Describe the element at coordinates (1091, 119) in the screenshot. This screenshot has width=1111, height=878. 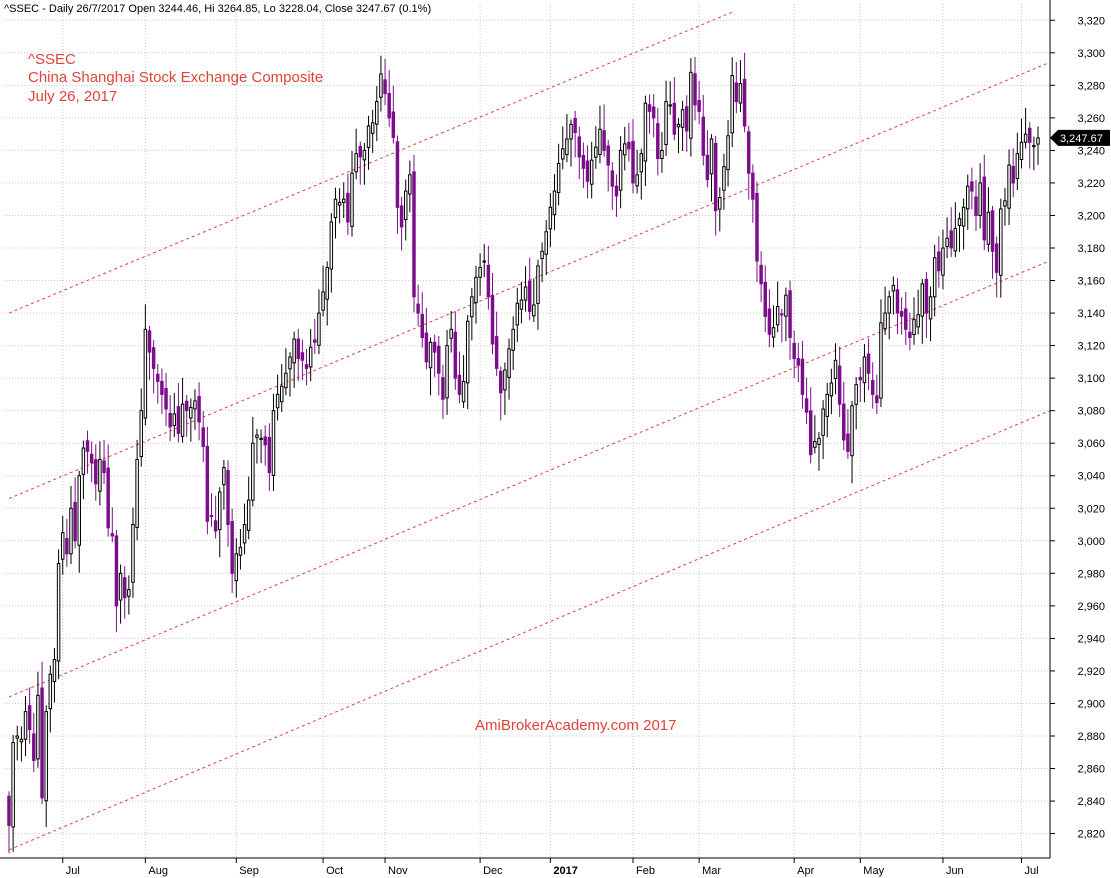
I see `y-tick-label: 3,260` at that location.